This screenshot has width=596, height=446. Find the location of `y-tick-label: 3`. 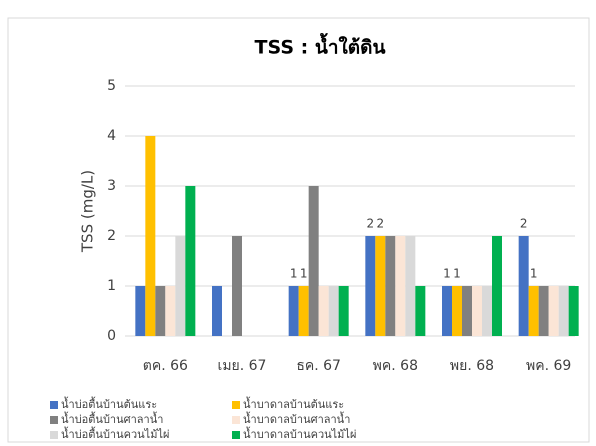

y-tick-label: 3 is located at coordinates (111, 186).